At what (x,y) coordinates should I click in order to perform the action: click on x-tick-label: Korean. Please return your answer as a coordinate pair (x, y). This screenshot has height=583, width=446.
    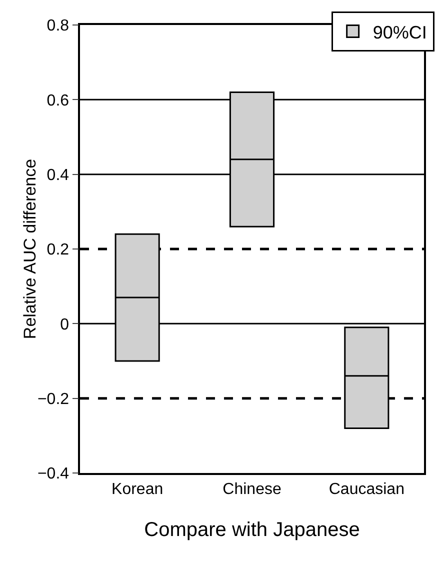
    Looking at the image, I should click on (138, 489).